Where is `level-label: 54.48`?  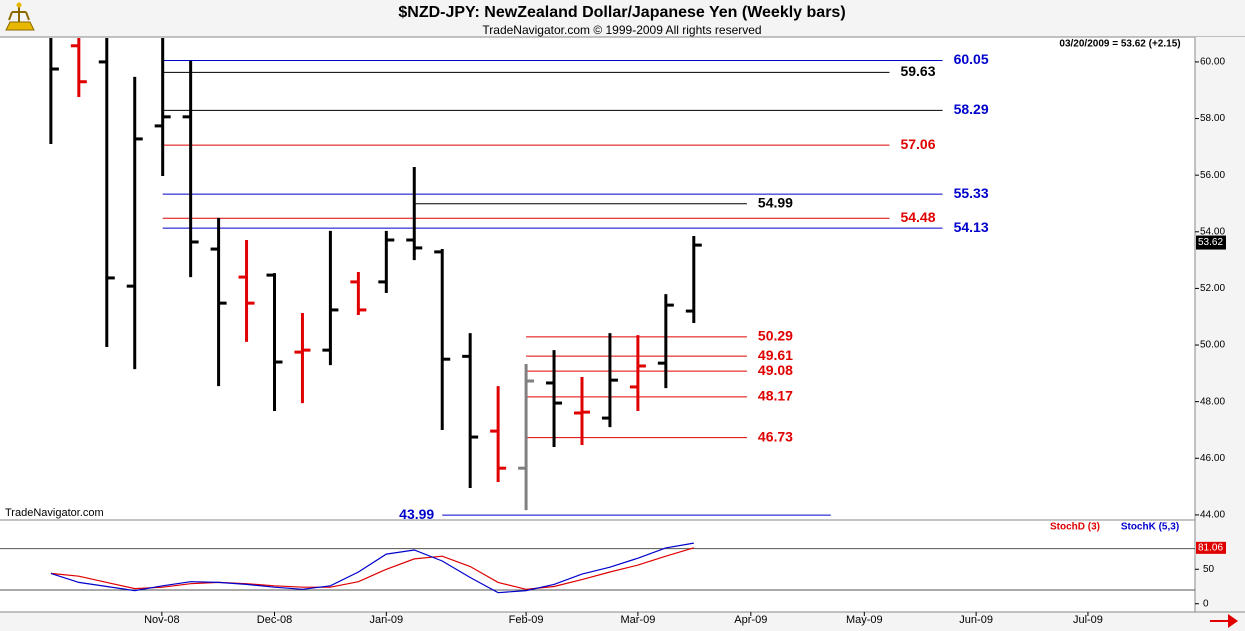 level-label: 54.48 is located at coordinates (917, 217).